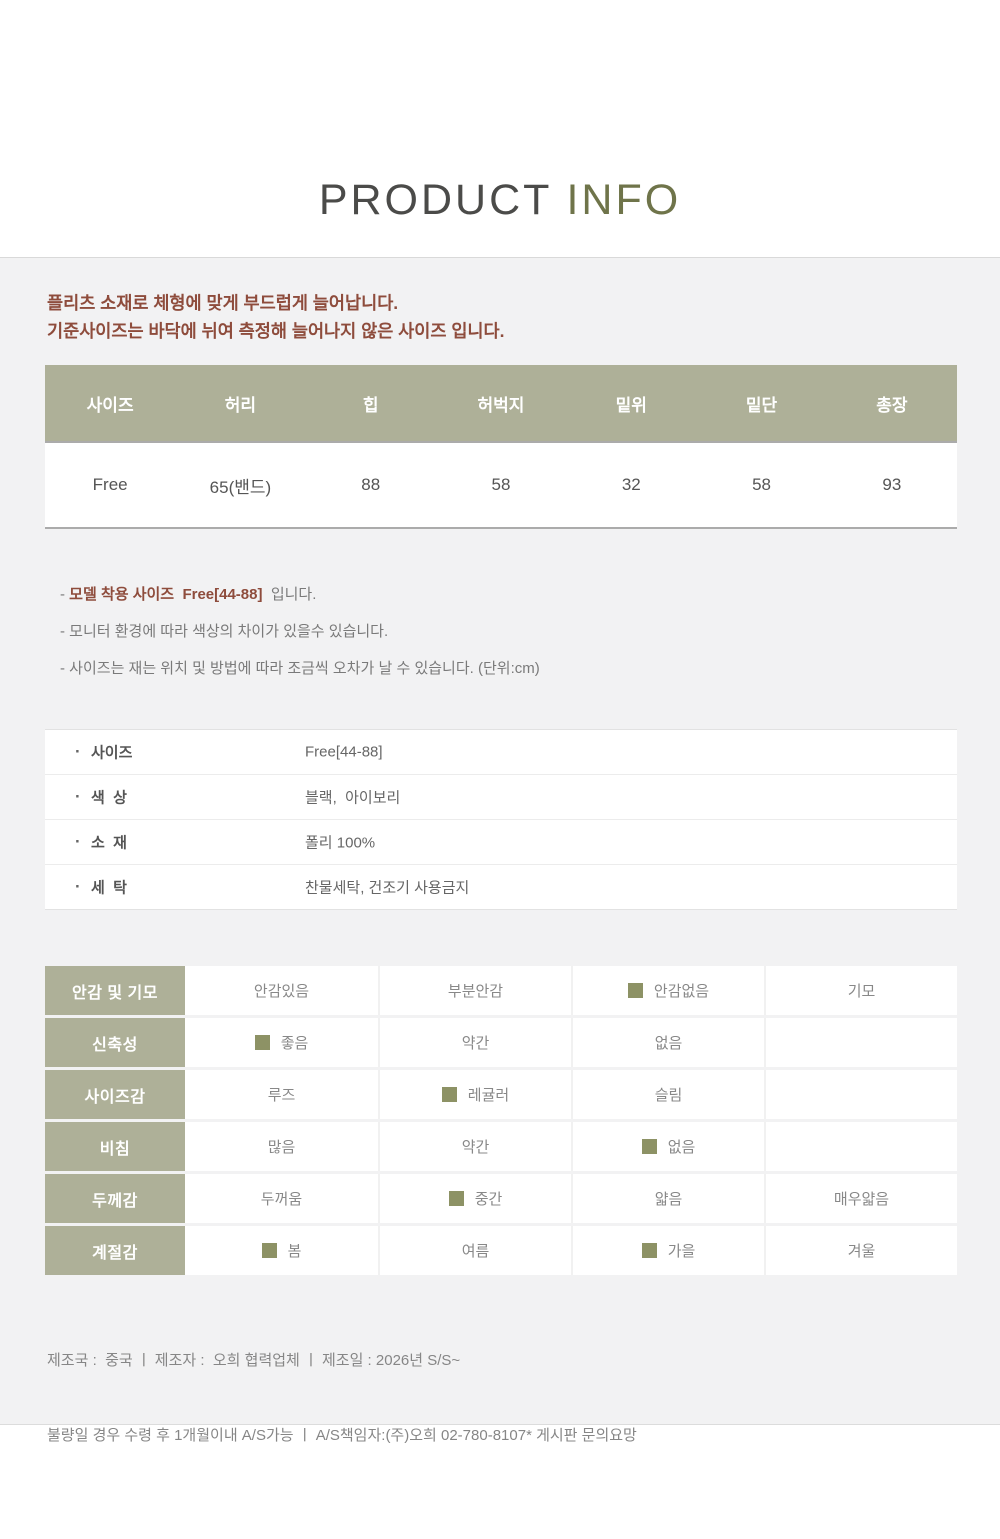  I want to click on size-value-size: Free, so click(110, 484).